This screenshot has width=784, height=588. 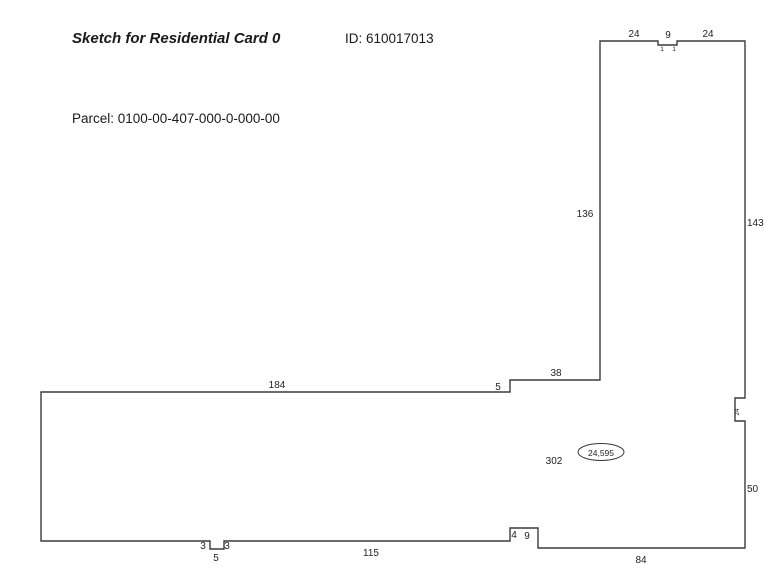 I want to click on dim-right-notch: 24, so click(x=737, y=412).